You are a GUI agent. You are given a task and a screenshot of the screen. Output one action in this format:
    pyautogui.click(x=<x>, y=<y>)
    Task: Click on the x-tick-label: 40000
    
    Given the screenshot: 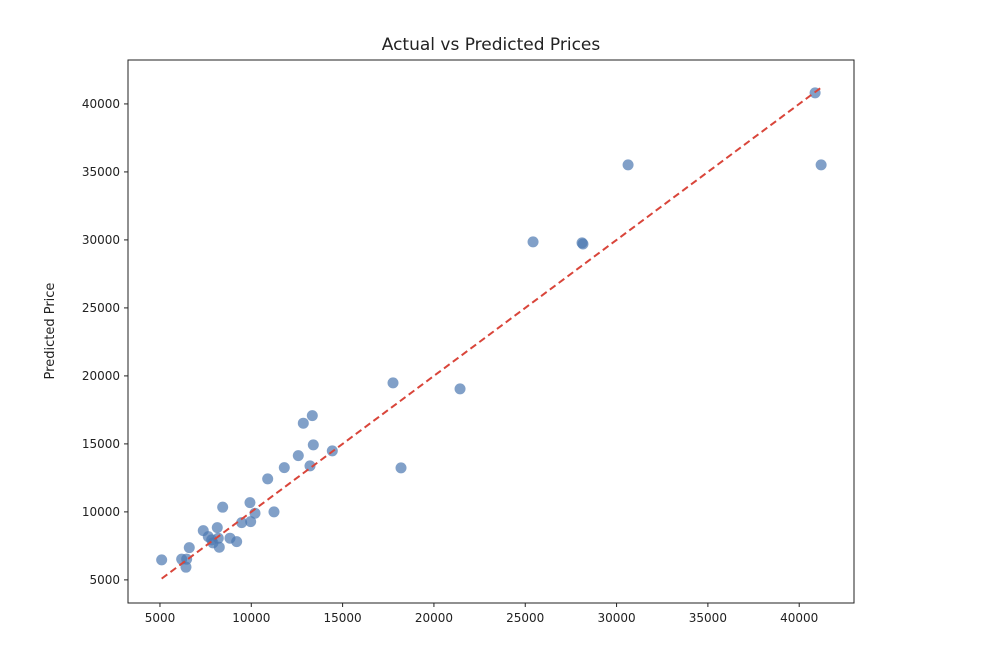 What is the action you would take?
    pyautogui.click(x=799, y=618)
    